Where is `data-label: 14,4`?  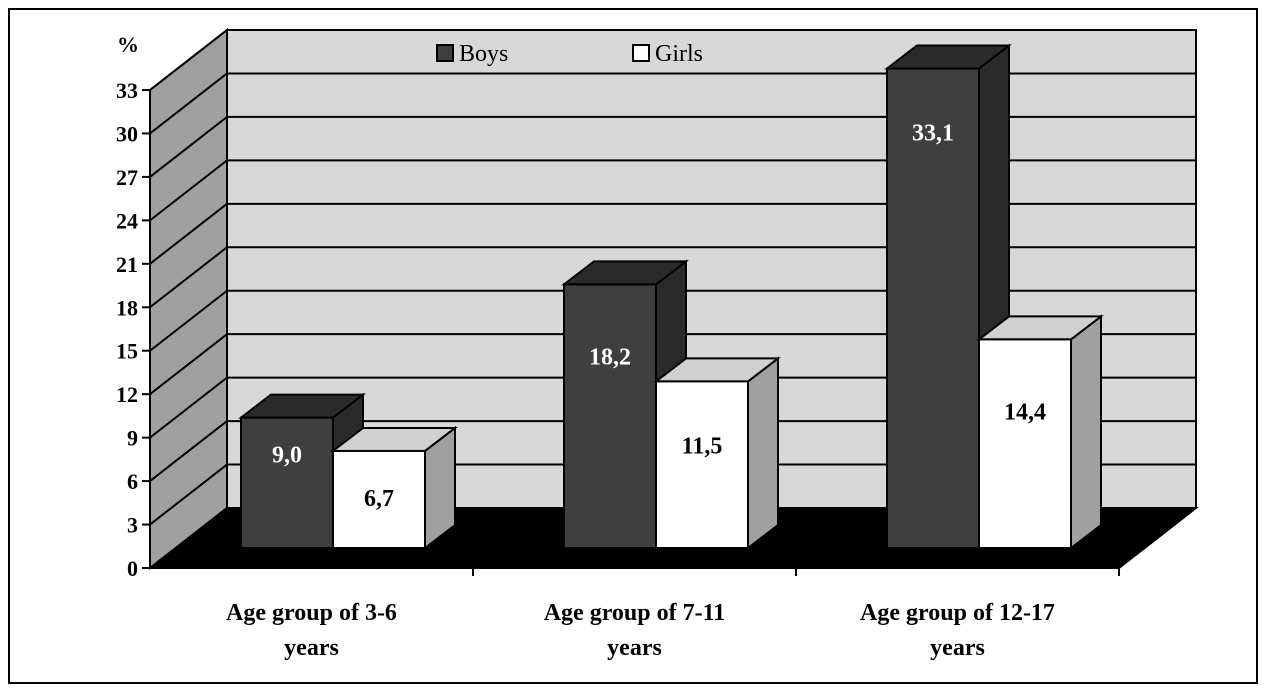 data-label: 14,4 is located at coordinates (1025, 412).